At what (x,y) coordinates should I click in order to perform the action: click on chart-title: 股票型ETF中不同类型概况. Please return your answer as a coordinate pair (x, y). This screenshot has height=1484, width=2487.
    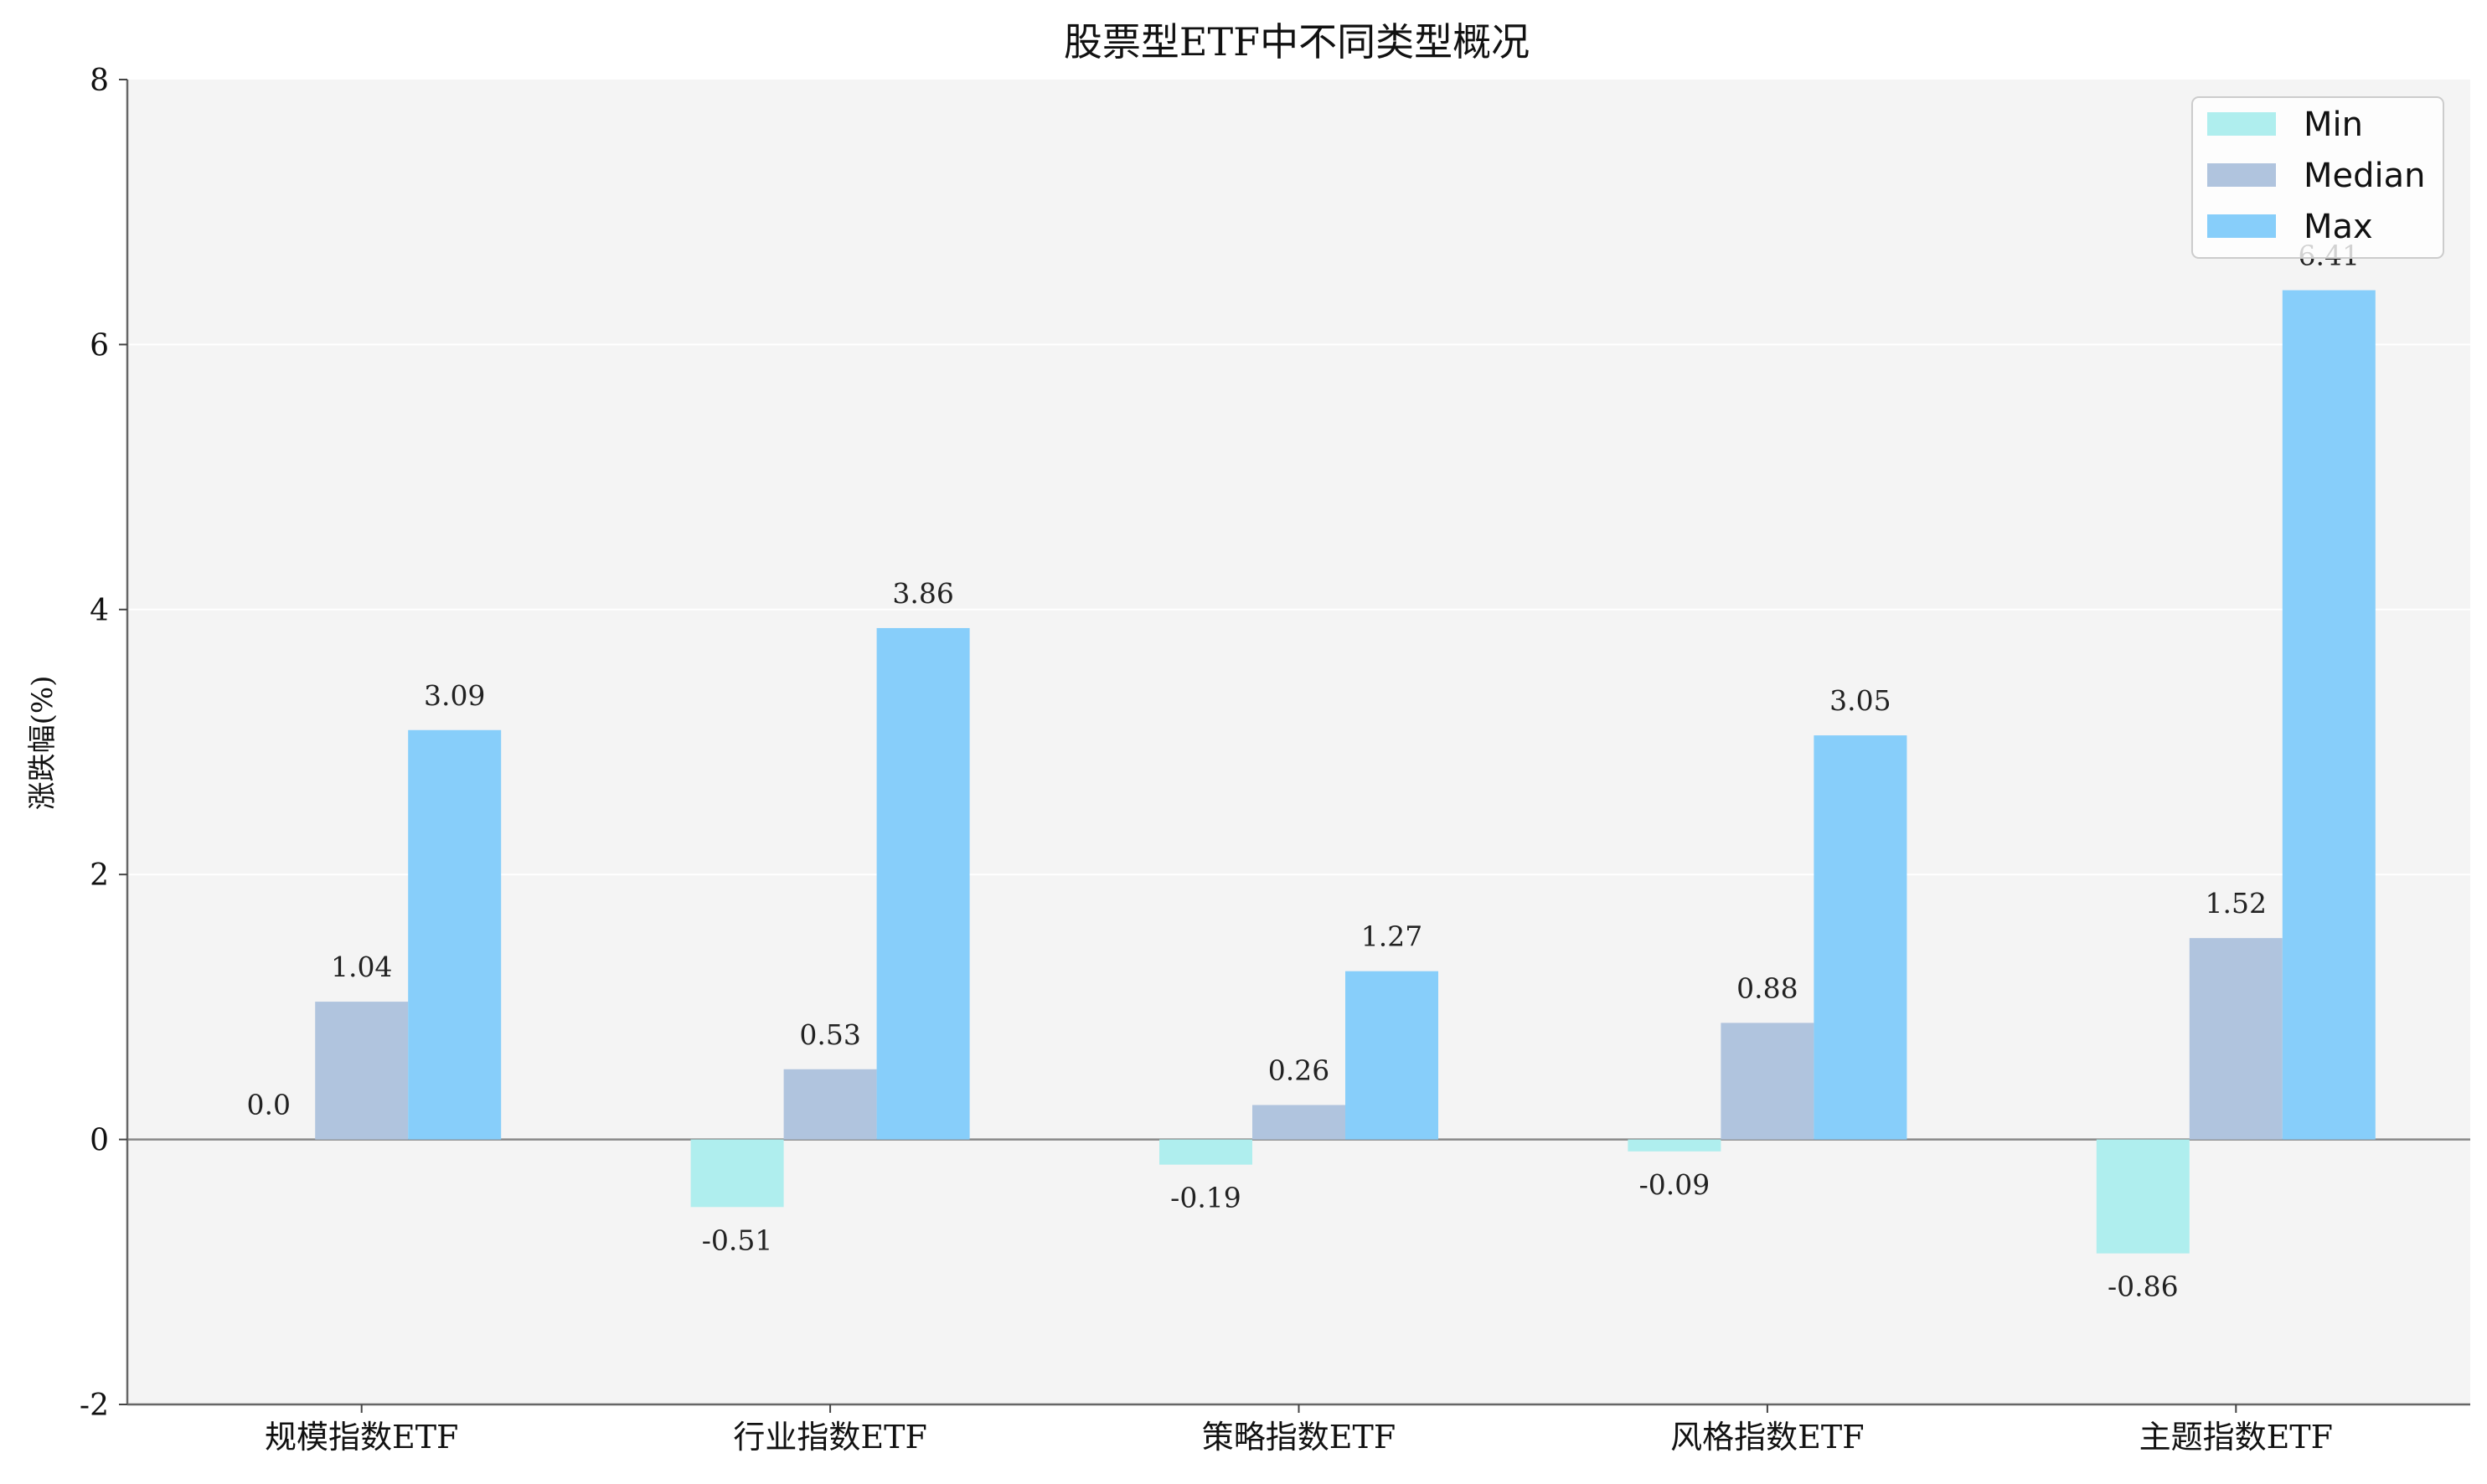
    Looking at the image, I should click on (1297, 41).